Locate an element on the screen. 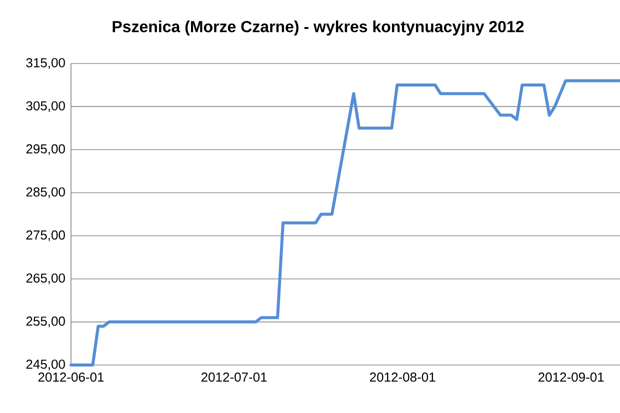  x-tick-label: 2012-09-01 is located at coordinates (571, 377).